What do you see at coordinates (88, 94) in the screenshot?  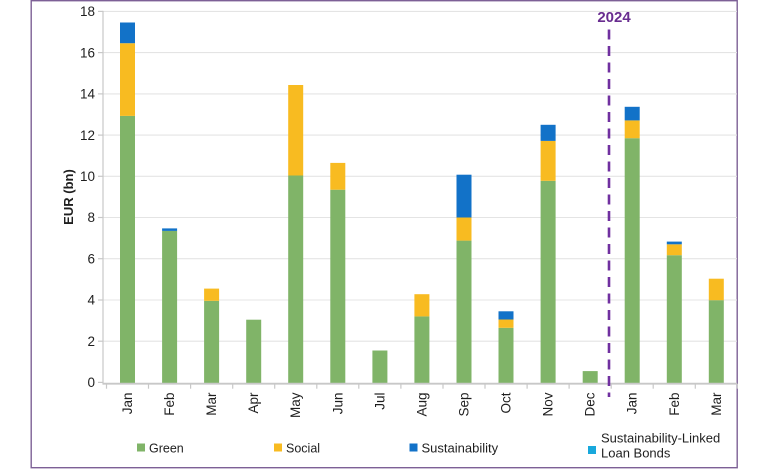 I see `svg-text: 14` at bounding box center [88, 94].